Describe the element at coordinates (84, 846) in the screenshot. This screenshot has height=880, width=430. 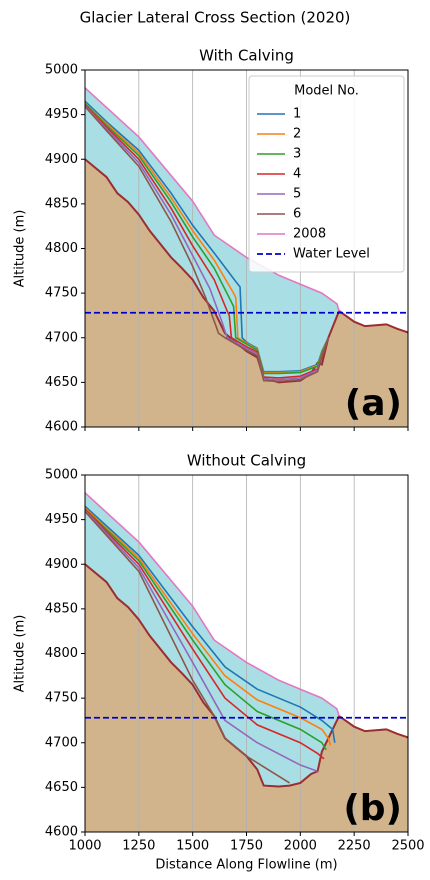
I see `x-tick-label: 1000` at that location.